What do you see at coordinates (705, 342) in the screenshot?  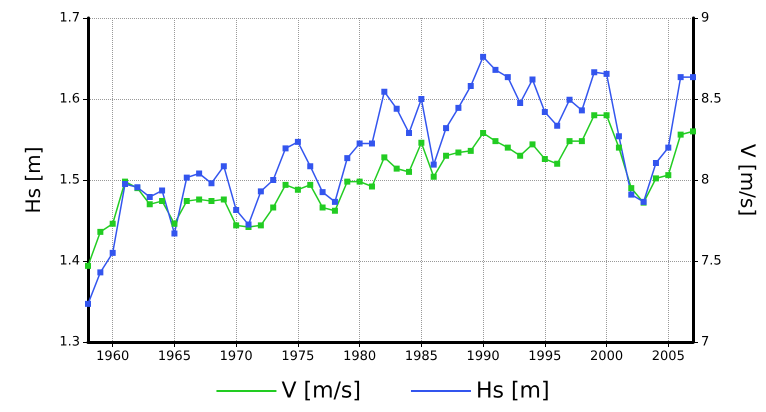 I see `y2-tick-label: 7` at bounding box center [705, 342].